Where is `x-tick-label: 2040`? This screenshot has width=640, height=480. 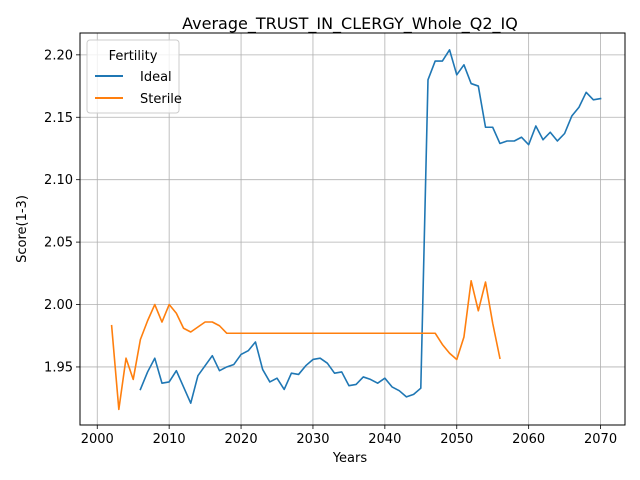
x-tick-label: 2040 is located at coordinates (384, 439).